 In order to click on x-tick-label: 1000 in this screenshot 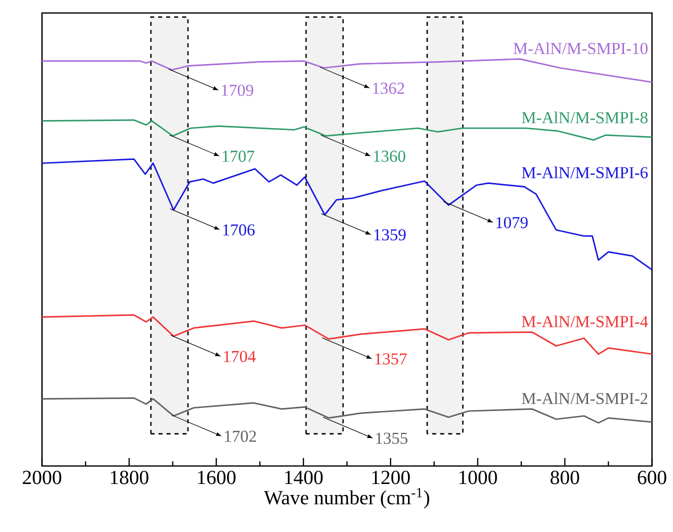, I will do `click(478, 477)`.